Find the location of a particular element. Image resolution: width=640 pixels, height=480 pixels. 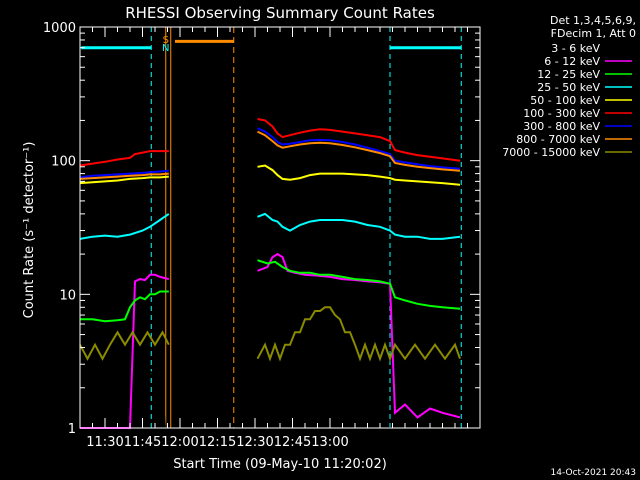

x-tick-label-2: 12:00 is located at coordinates (179, 442).